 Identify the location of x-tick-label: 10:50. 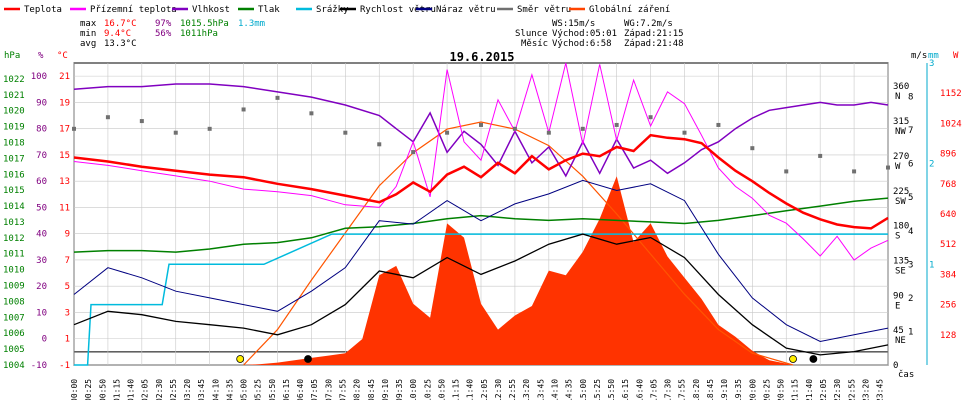
(441, 389).